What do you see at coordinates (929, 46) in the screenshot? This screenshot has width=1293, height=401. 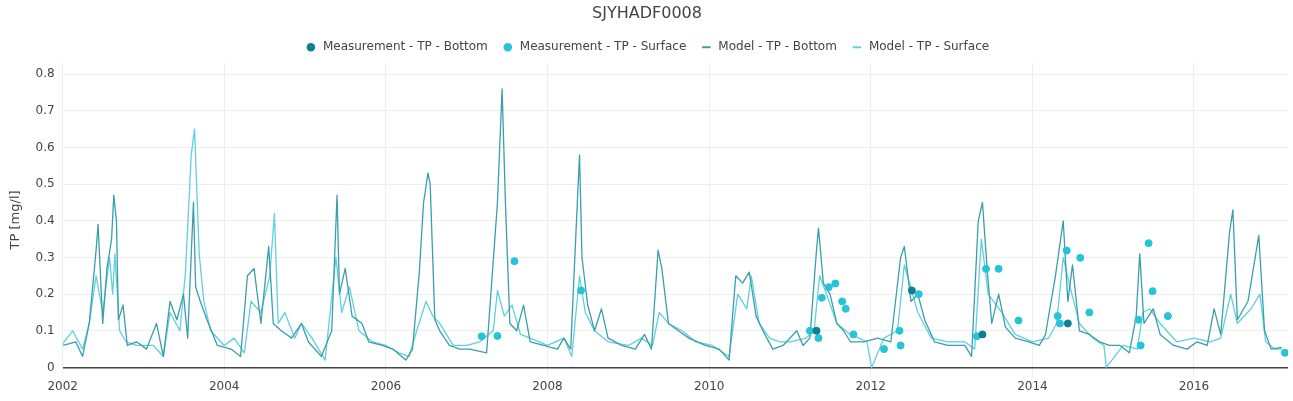 I see `legend-label: Model - TP - Surface` at bounding box center [929, 46].